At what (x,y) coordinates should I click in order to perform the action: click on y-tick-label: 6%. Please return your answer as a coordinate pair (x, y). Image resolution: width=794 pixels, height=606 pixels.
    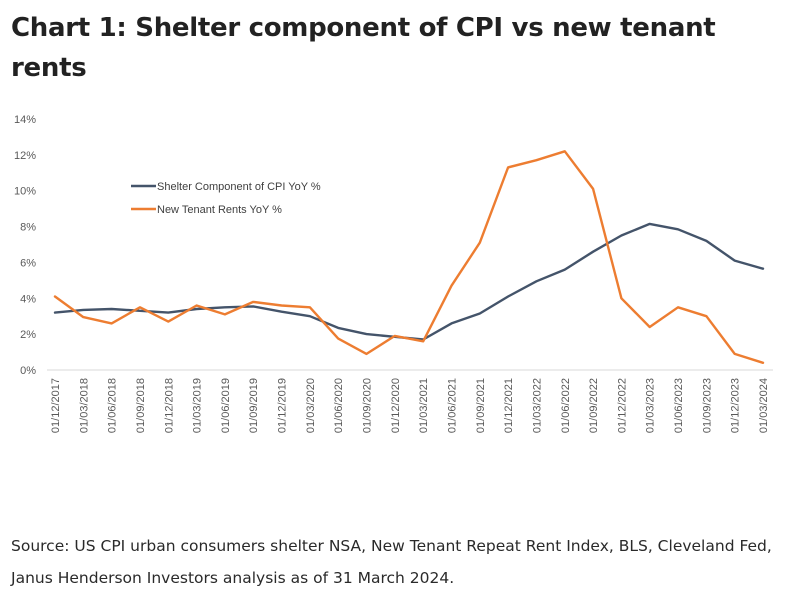
    Looking at the image, I should click on (28, 263).